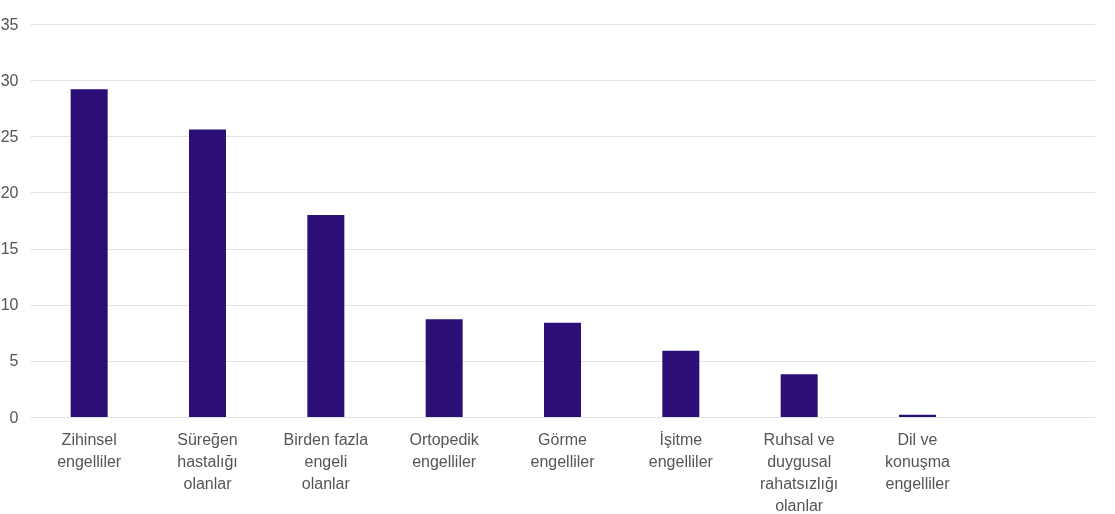 Image resolution: width=1115 pixels, height=514 pixels. Describe the element at coordinates (207, 461) in the screenshot. I see `x-tick-label: Süreğen hastalığı olanlar` at that location.